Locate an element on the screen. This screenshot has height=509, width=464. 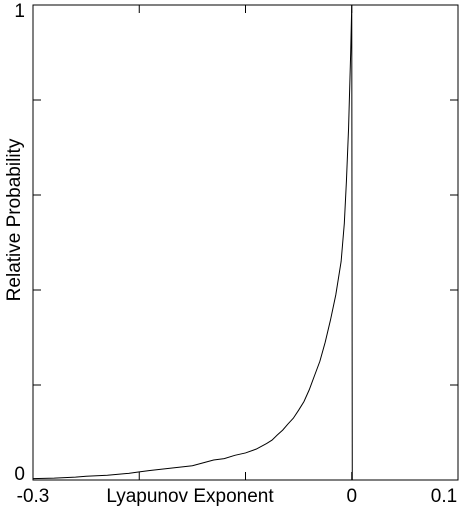
x-axis-label: Lyapunov Exponent is located at coordinates (190, 496).